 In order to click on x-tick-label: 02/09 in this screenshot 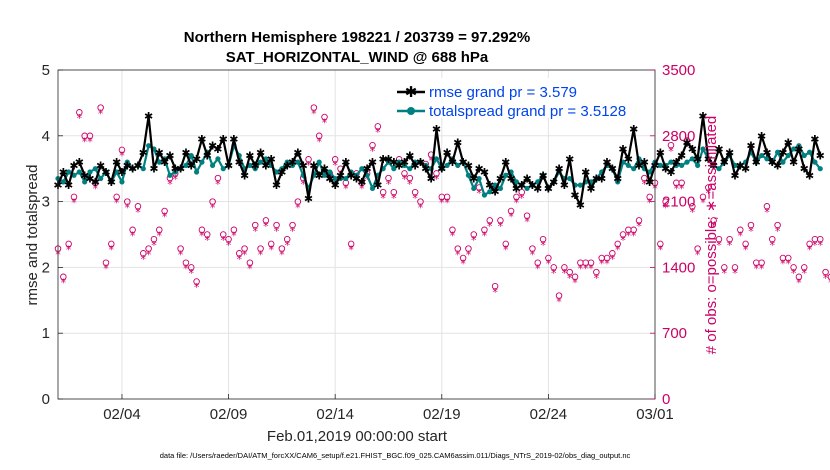, I will do `click(229, 414)`.